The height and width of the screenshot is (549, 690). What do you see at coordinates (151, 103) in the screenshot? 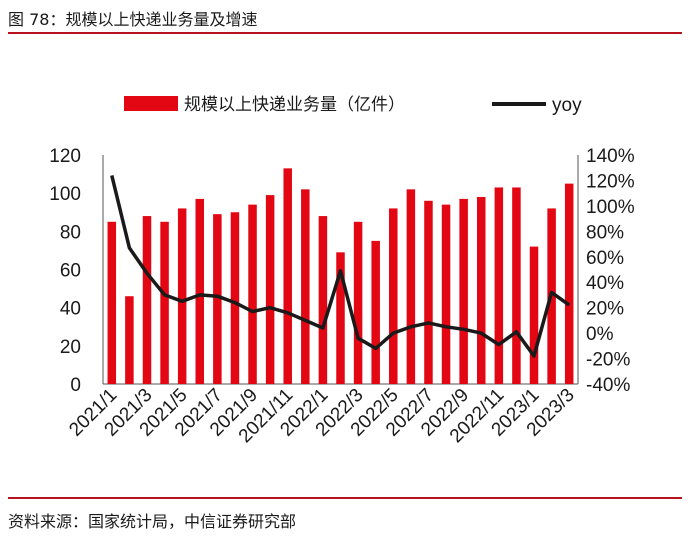
I see `legend-bar-swatch` at bounding box center [151, 103].